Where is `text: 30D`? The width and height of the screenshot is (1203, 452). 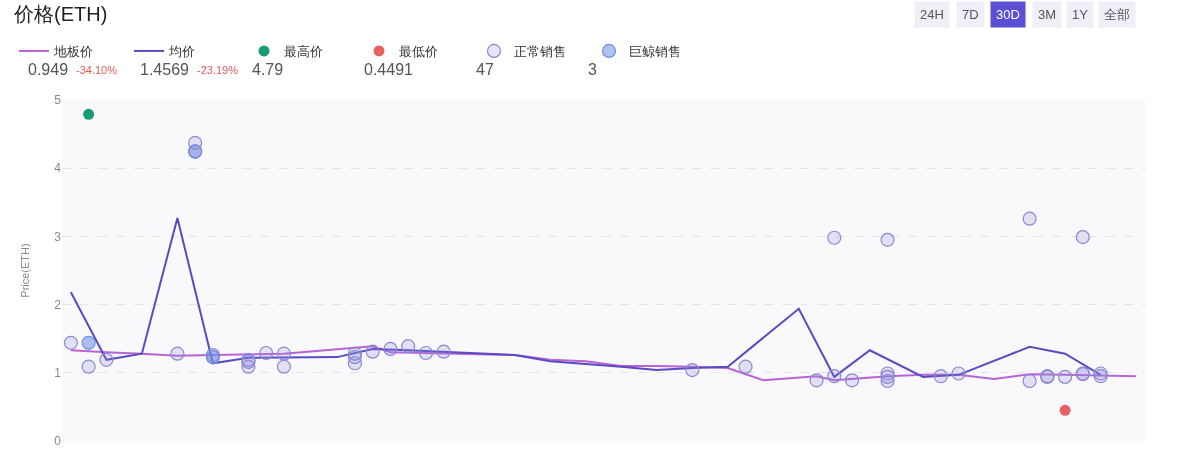
text: 30D is located at coordinates (1008, 14).